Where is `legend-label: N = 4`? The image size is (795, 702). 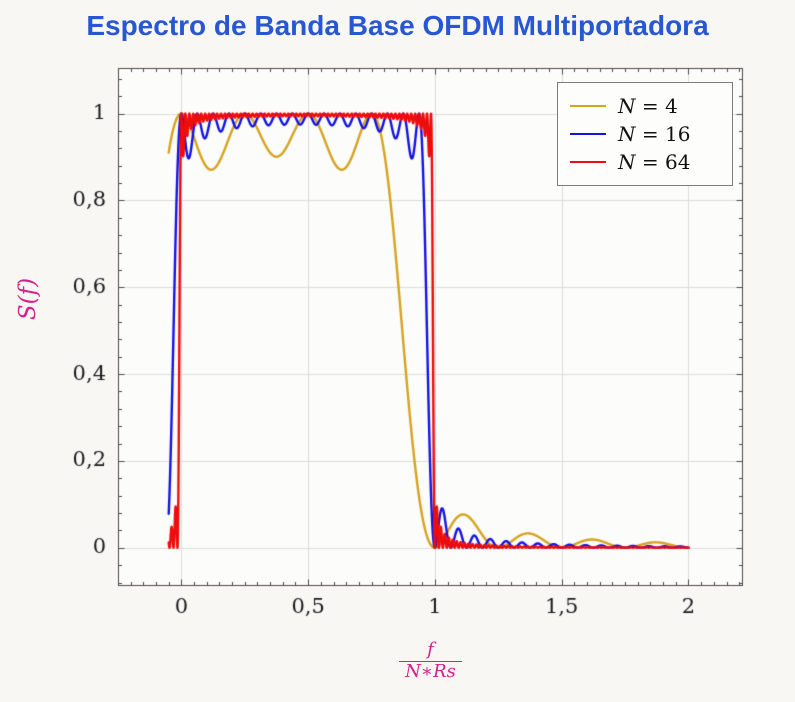
legend-label: N = 4 is located at coordinates (648, 106).